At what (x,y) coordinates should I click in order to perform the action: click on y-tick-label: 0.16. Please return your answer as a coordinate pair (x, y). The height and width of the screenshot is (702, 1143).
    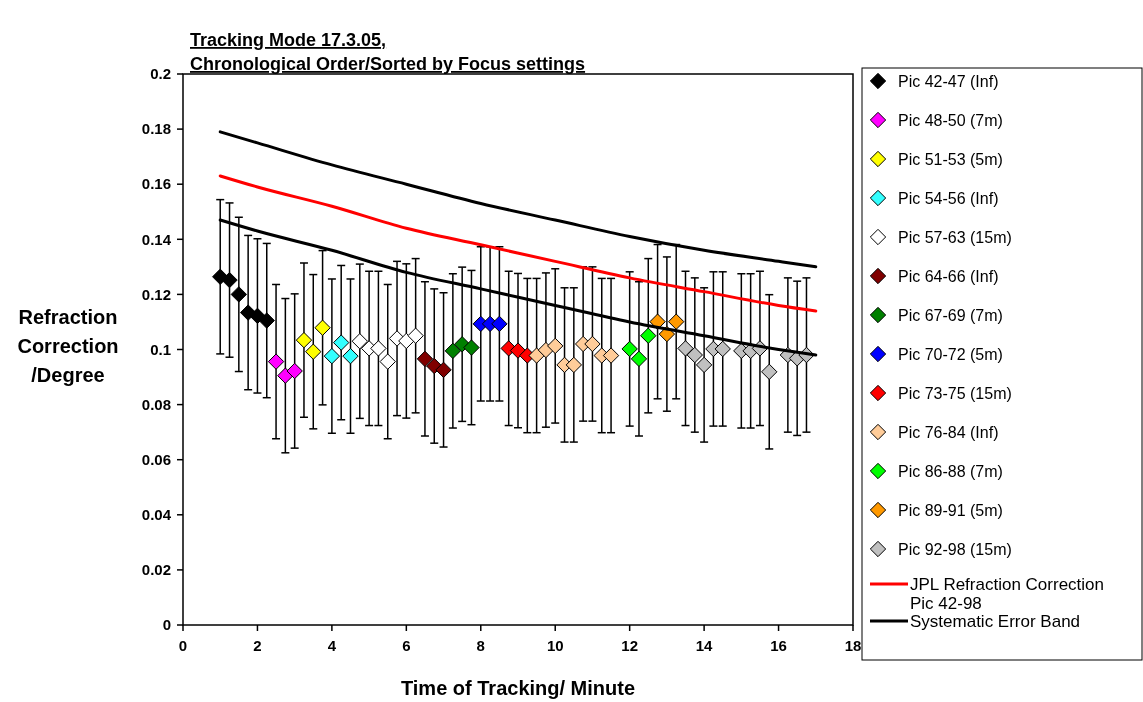
    Looking at the image, I should click on (156, 184).